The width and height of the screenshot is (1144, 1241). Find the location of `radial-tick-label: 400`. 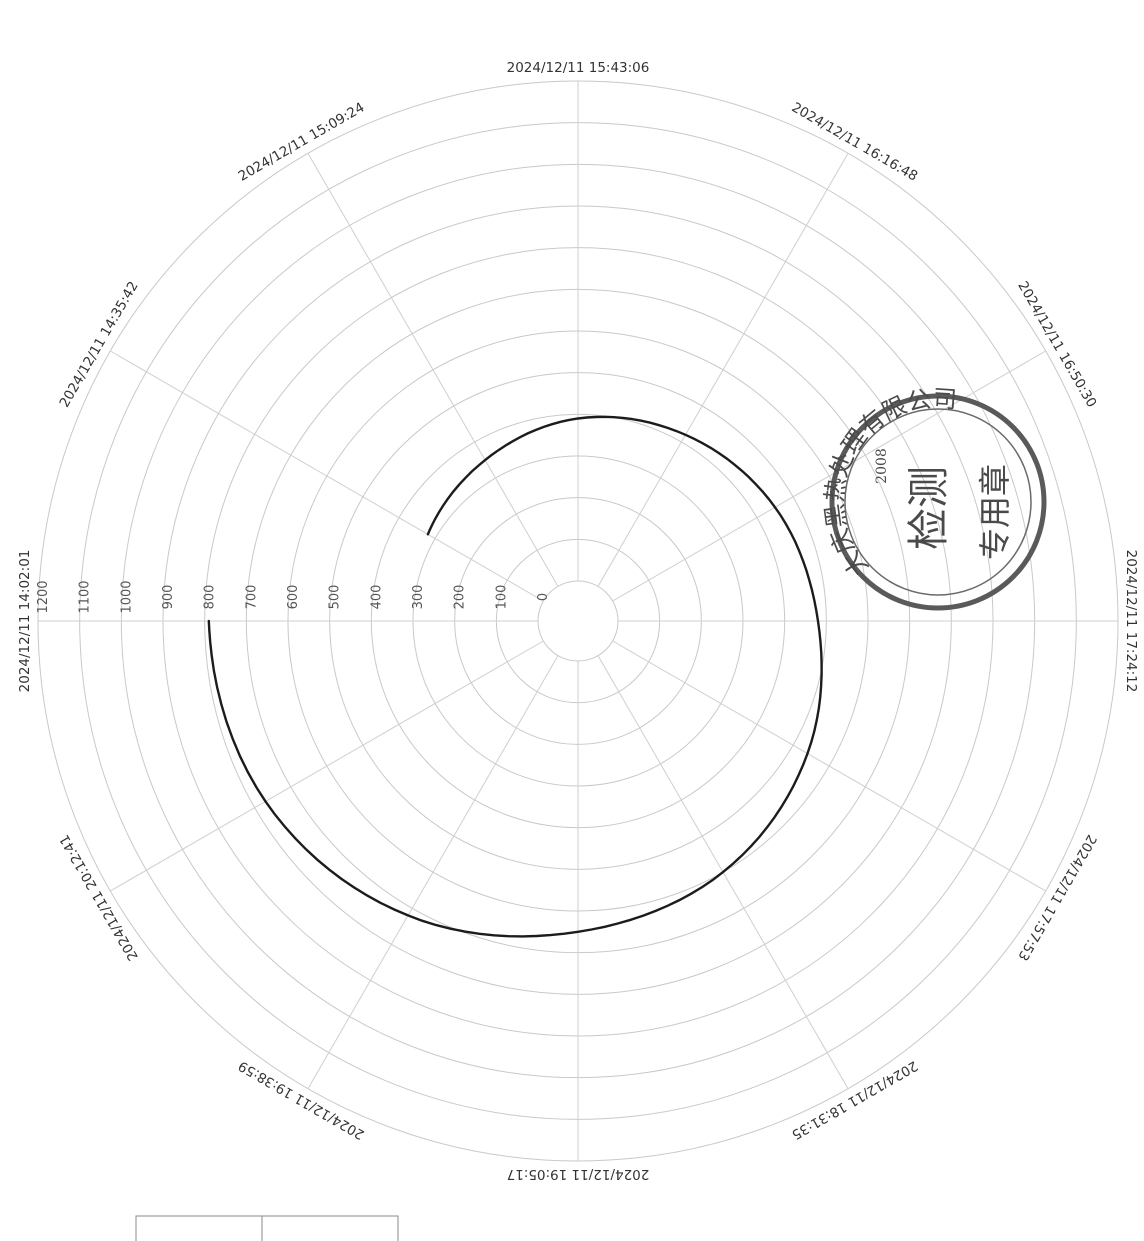

radial-tick-label: 400 is located at coordinates (376, 597).